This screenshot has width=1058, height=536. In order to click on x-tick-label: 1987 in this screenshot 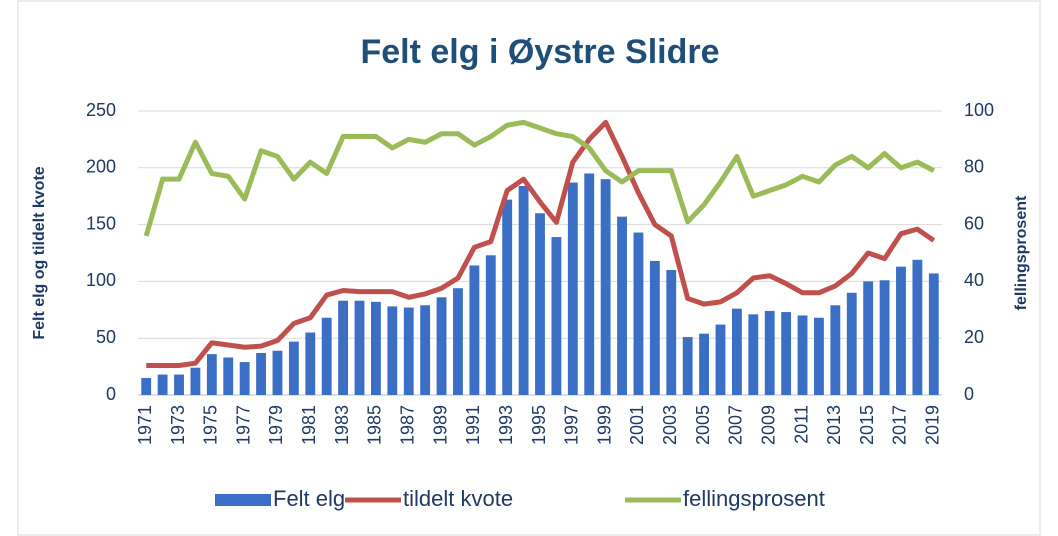, I will do `click(407, 425)`.